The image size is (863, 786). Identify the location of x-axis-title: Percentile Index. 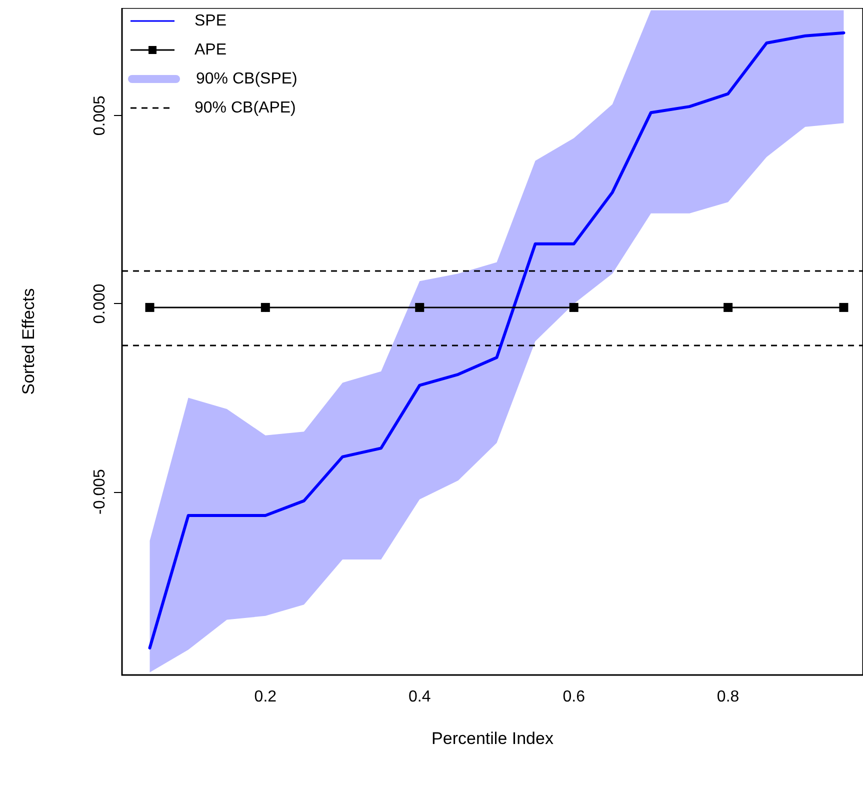
(493, 738).